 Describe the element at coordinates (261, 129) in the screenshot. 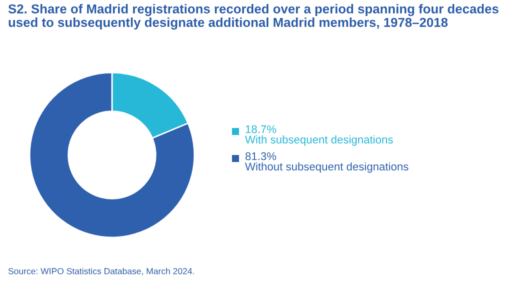

I see `data-label: 18.7%` at that location.